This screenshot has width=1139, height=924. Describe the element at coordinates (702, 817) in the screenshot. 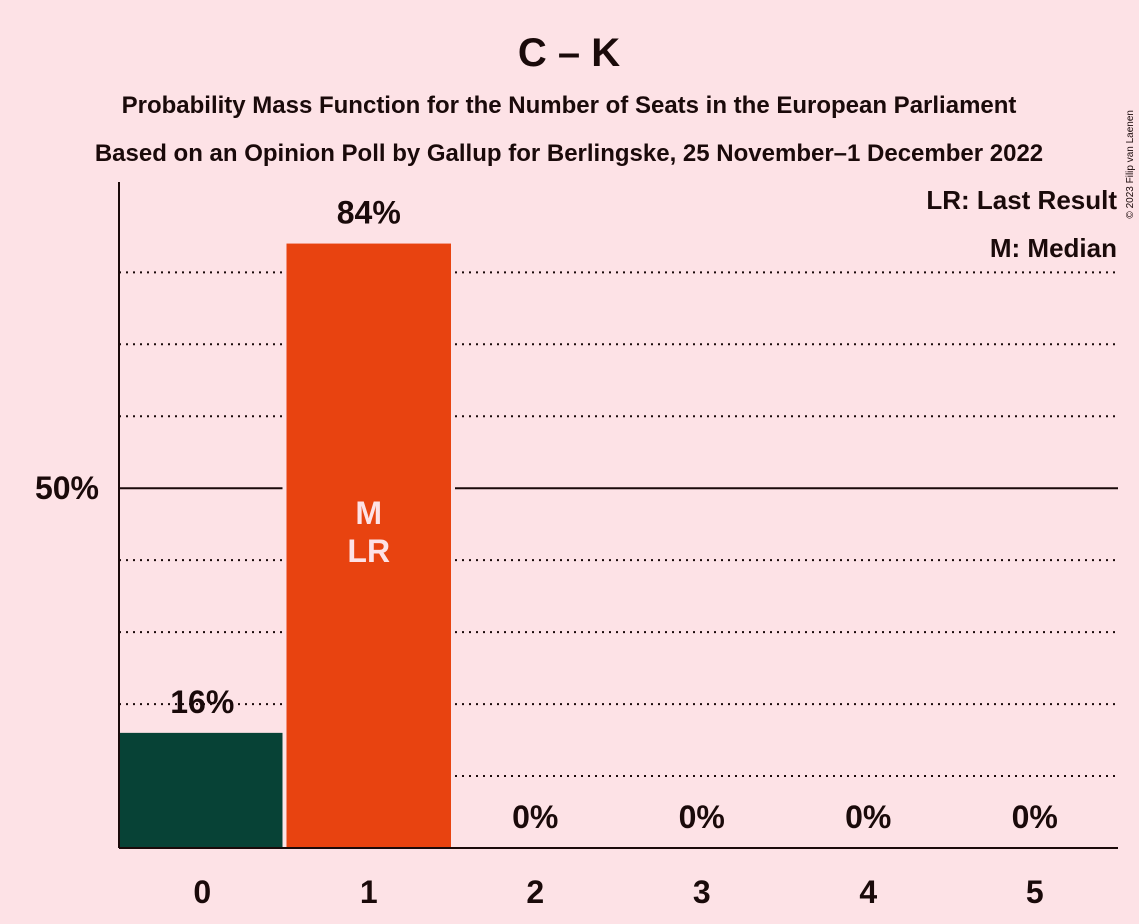

I see `data-label-3: 0%` at that location.